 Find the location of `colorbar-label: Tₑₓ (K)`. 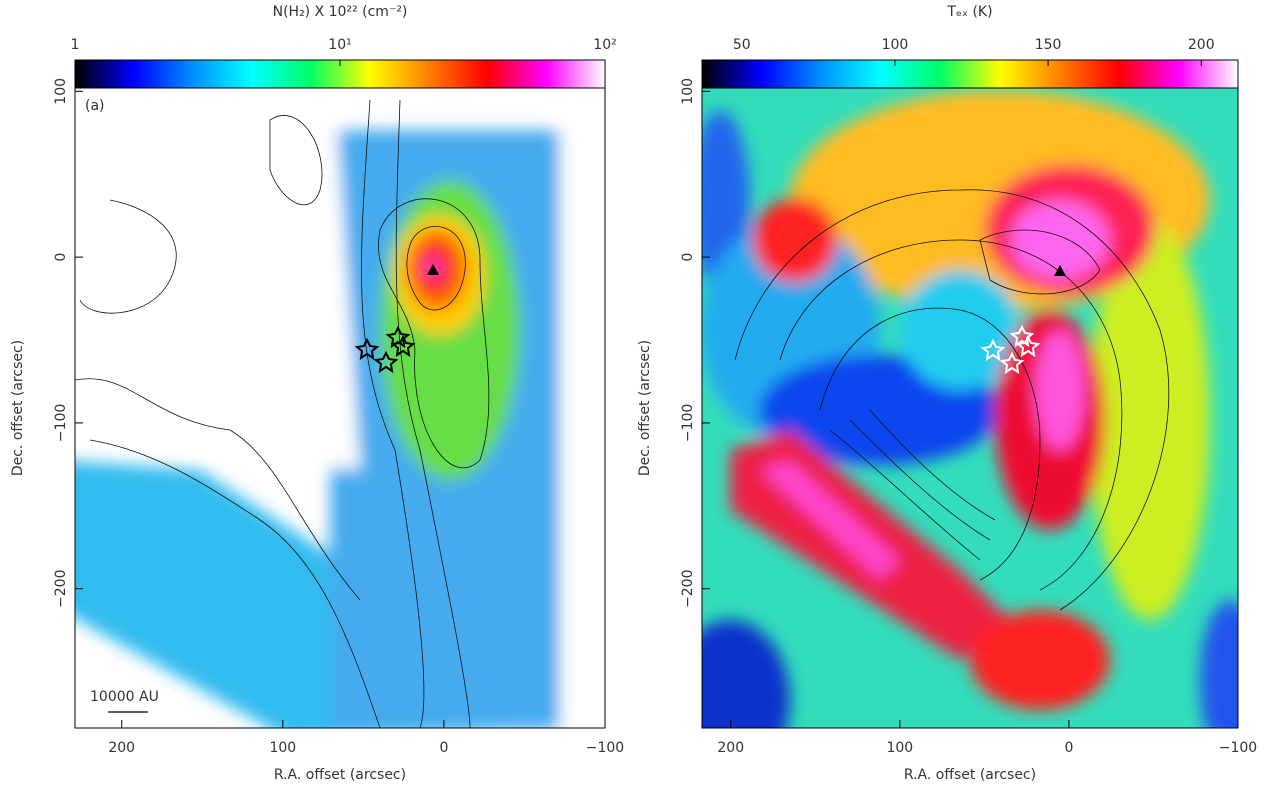

colorbar-label: Tₑₓ (K) is located at coordinates (969, 12).